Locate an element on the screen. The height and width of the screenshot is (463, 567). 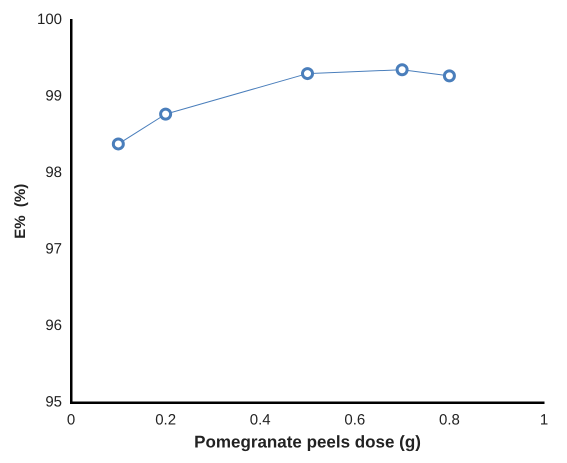
y-tick-label: 98 is located at coordinates (53, 173).